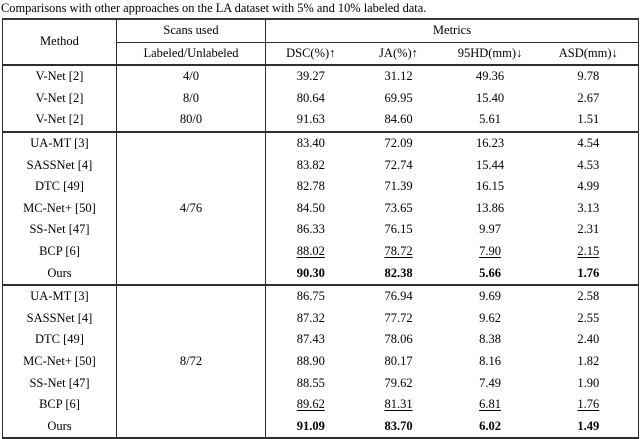 This screenshot has height=439, width=640. I want to click on metric-value-cell: 9.62, so click(490, 317).